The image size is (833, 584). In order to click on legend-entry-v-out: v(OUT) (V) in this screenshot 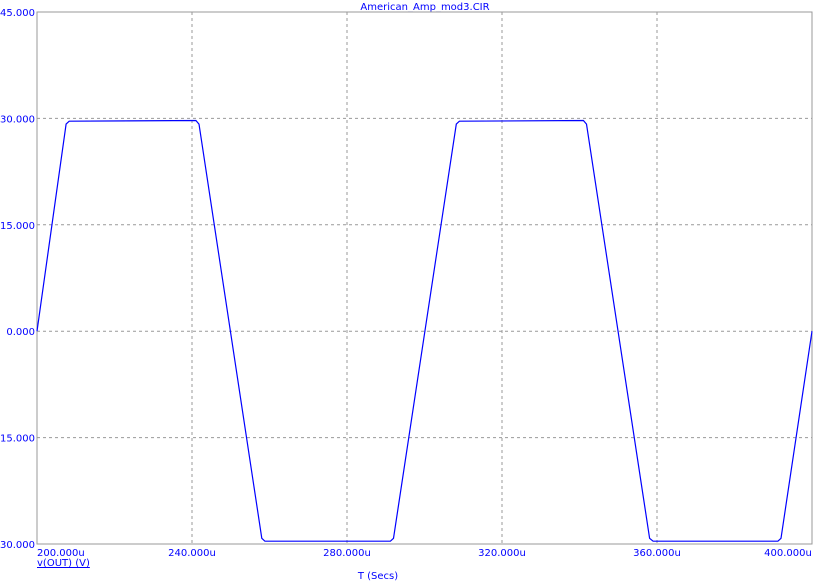, I will do `click(63, 563)`.